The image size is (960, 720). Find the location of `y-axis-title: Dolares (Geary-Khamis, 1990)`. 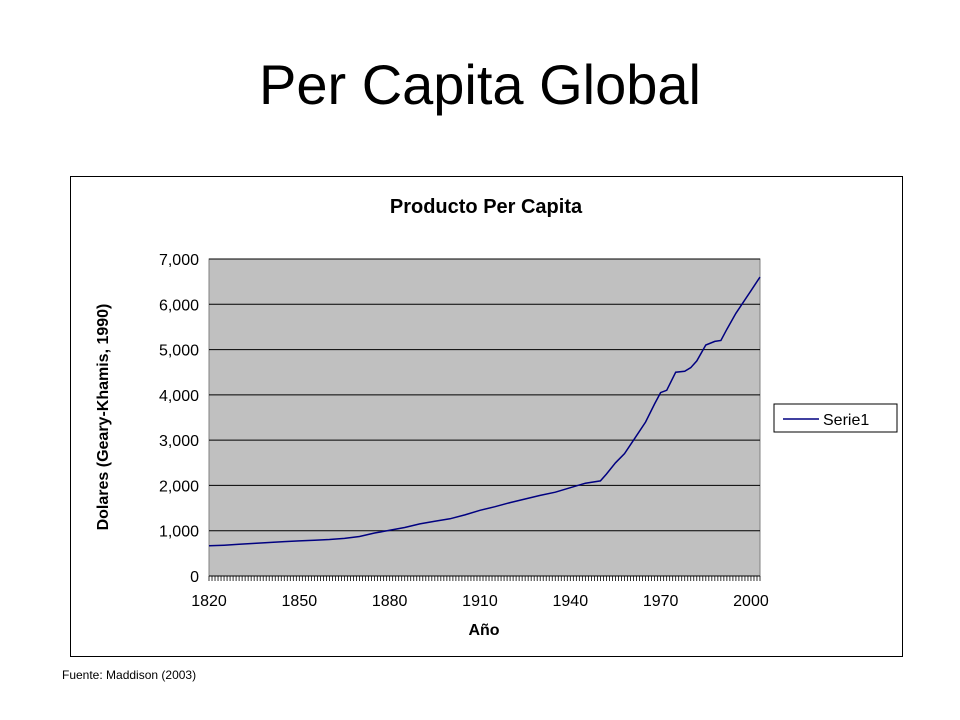

y-axis-title: Dolares (Geary-Khamis, 1990) is located at coordinates (103, 417).